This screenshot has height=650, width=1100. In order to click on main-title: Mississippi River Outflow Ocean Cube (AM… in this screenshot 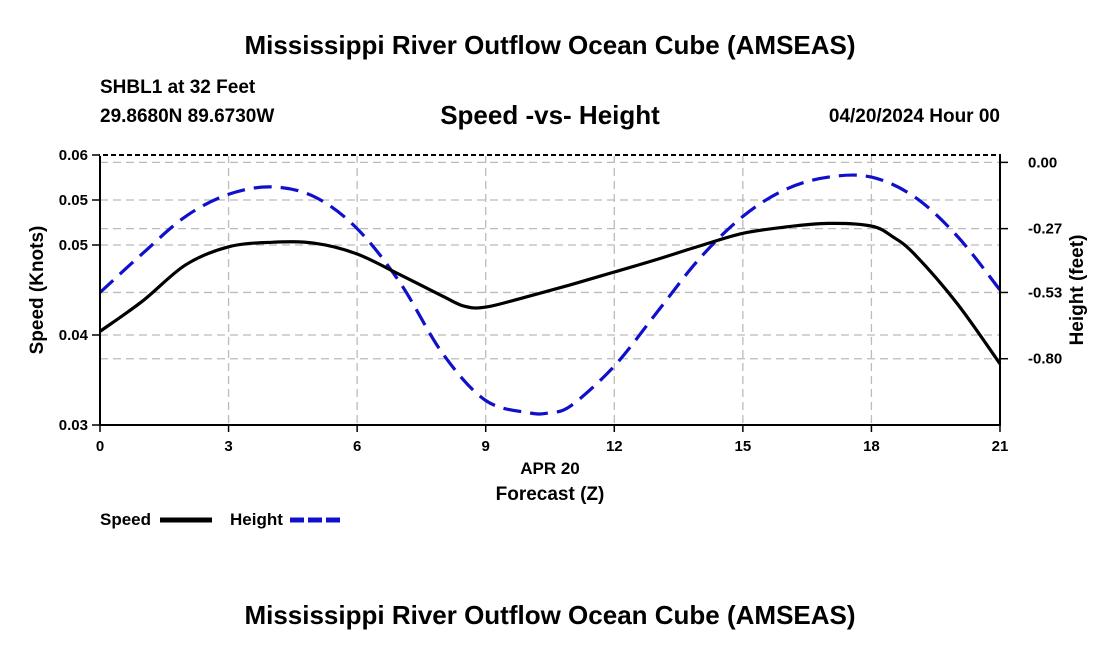, I will do `click(550, 45)`.